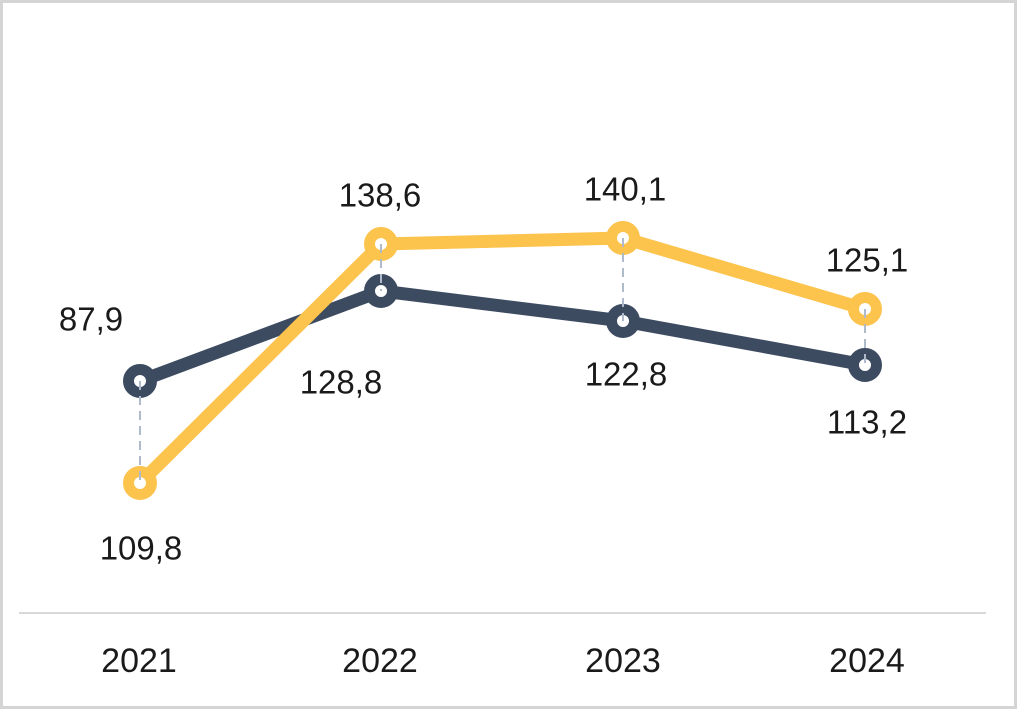  What do you see at coordinates (867, 260) in the screenshot?
I see `data-label-gold-2024: 125,1` at bounding box center [867, 260].